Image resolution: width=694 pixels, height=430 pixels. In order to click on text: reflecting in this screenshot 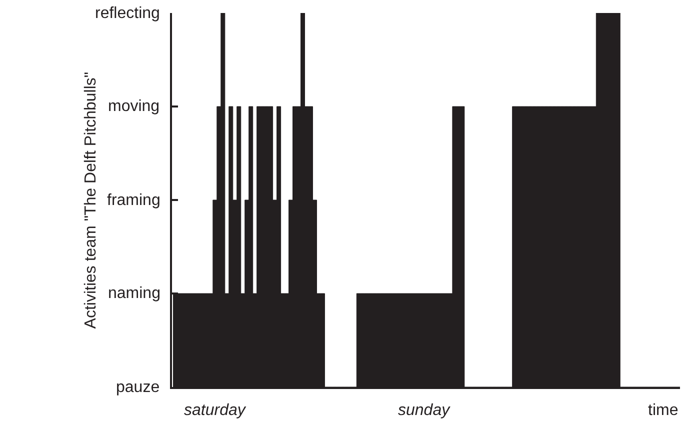, I will do `click(127, 13)`.